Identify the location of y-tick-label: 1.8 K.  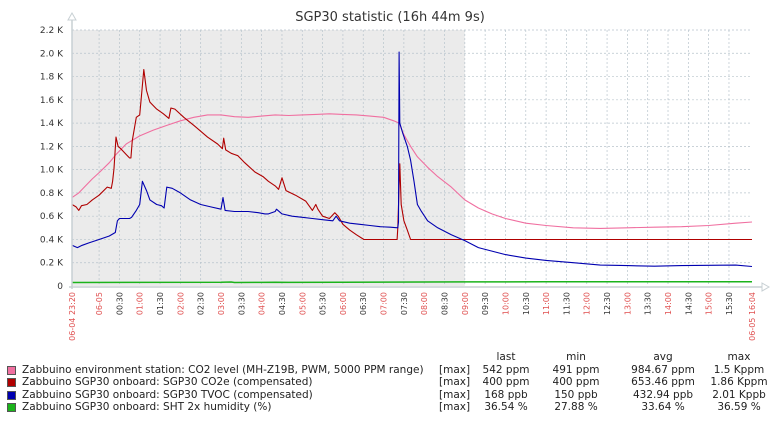
(52, 78).